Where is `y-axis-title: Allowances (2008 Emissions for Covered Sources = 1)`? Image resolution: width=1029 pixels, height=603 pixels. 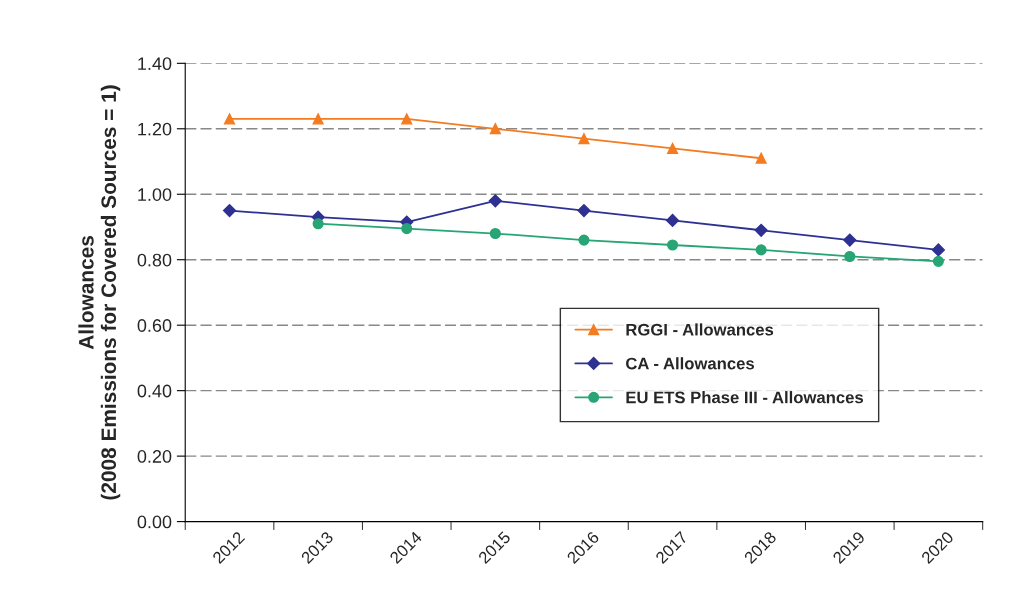 y-axis-title: Allowances (2008 Emissions for Covered Sources = 1) is located at coordinates (99, 292).